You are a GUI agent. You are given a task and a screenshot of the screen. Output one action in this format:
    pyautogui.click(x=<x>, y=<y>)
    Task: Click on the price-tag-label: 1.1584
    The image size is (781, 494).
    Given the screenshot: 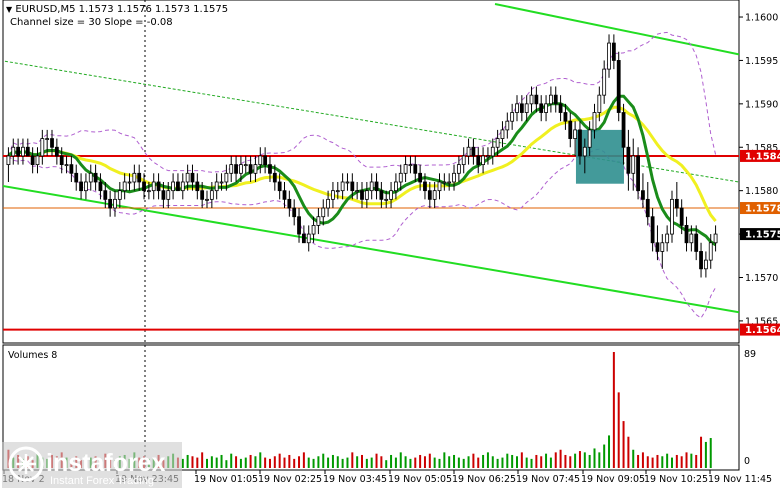 What is the action you would take?
    pyautogui.click(x=763, y=156)
    